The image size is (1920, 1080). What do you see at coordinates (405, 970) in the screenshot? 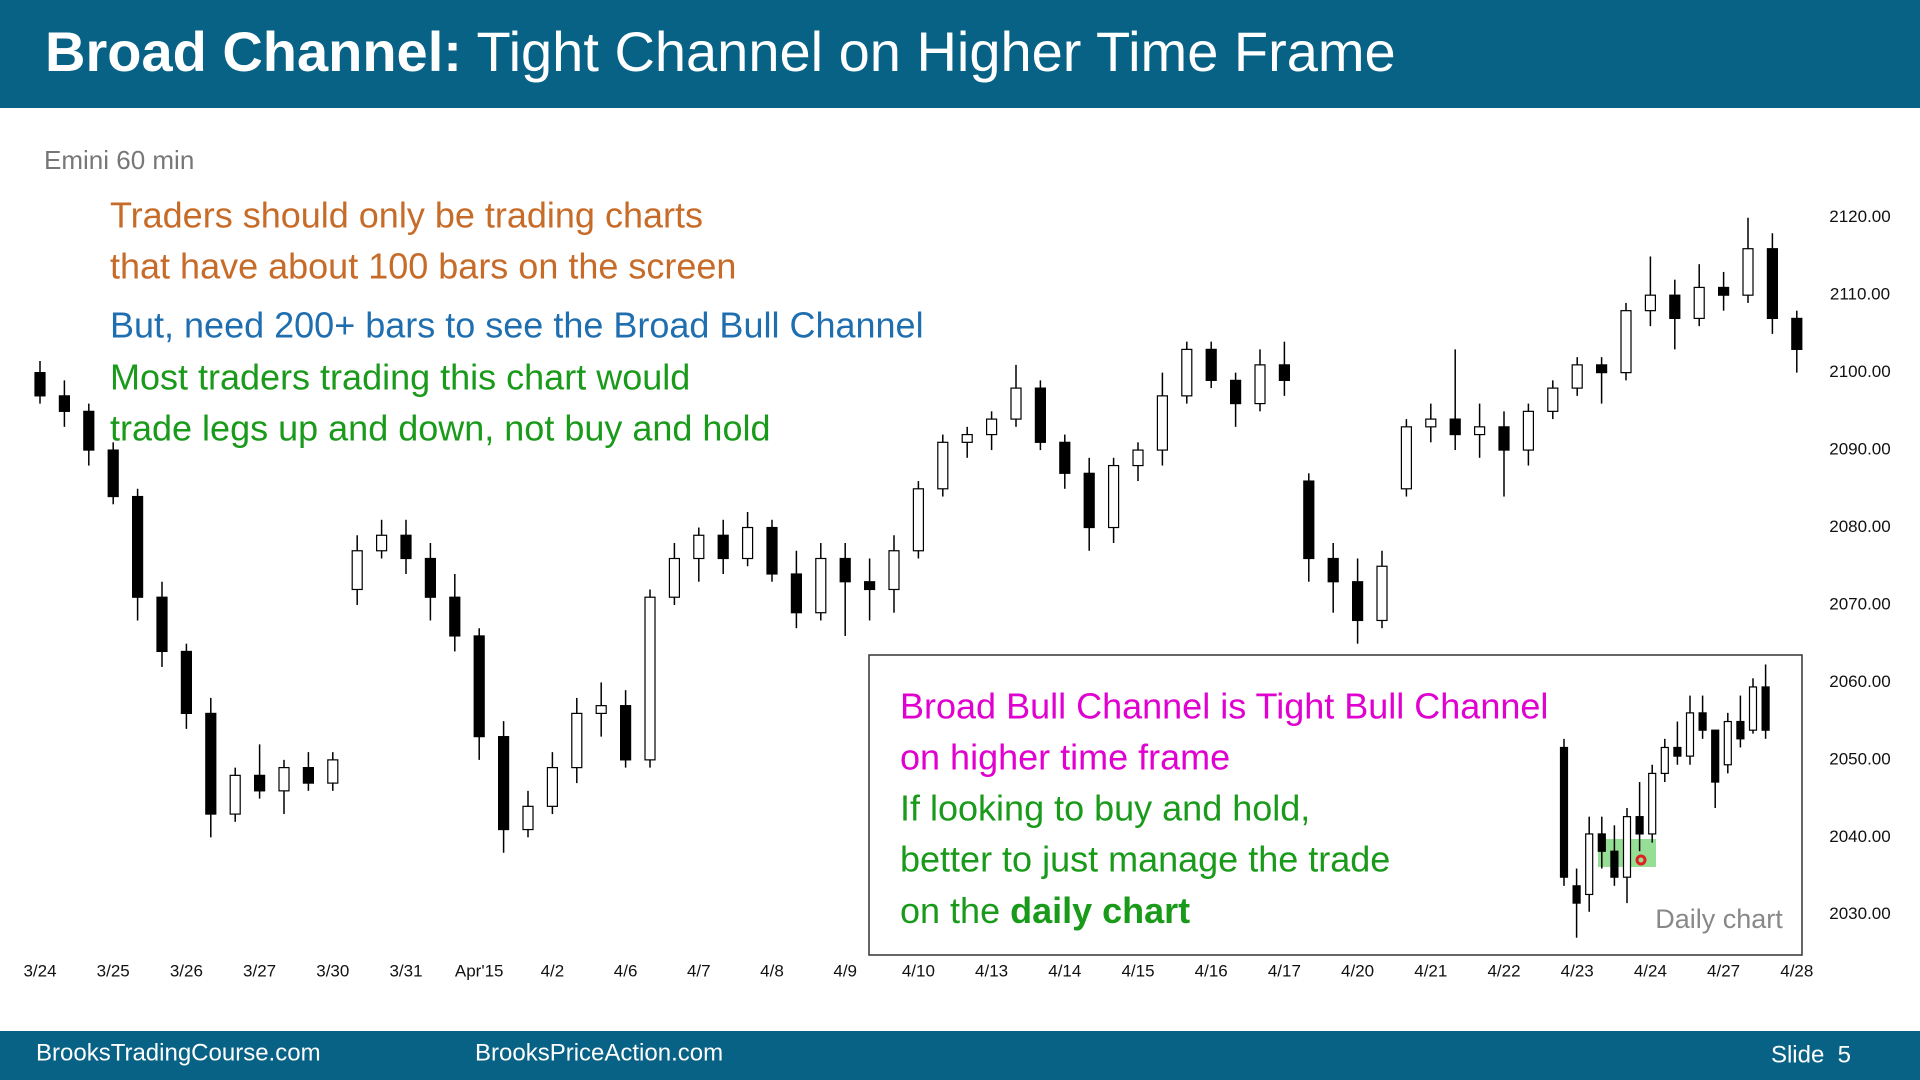
I see `x-tick-label: 3/31` at bounding box center [405, 970].